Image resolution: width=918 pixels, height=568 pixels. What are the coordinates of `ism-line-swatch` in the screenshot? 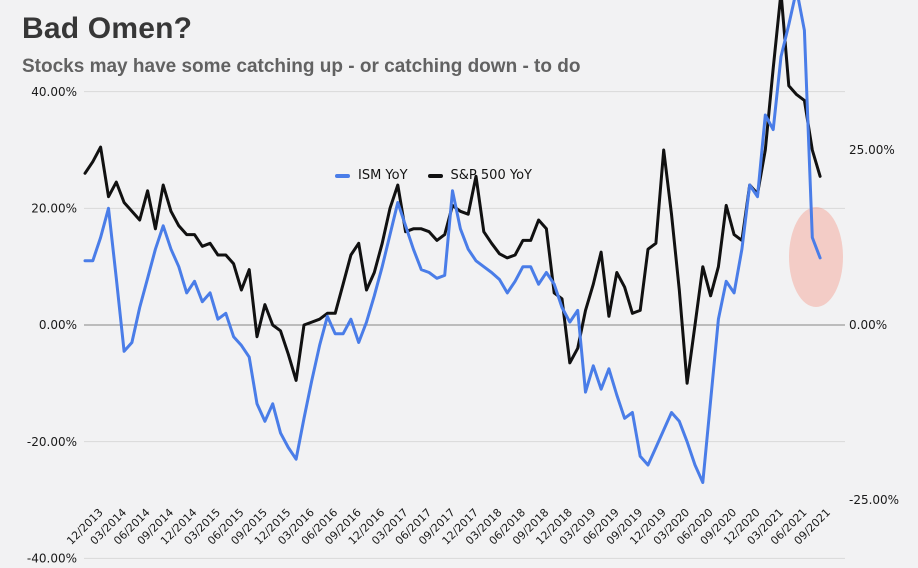 It's located at (342, 175).